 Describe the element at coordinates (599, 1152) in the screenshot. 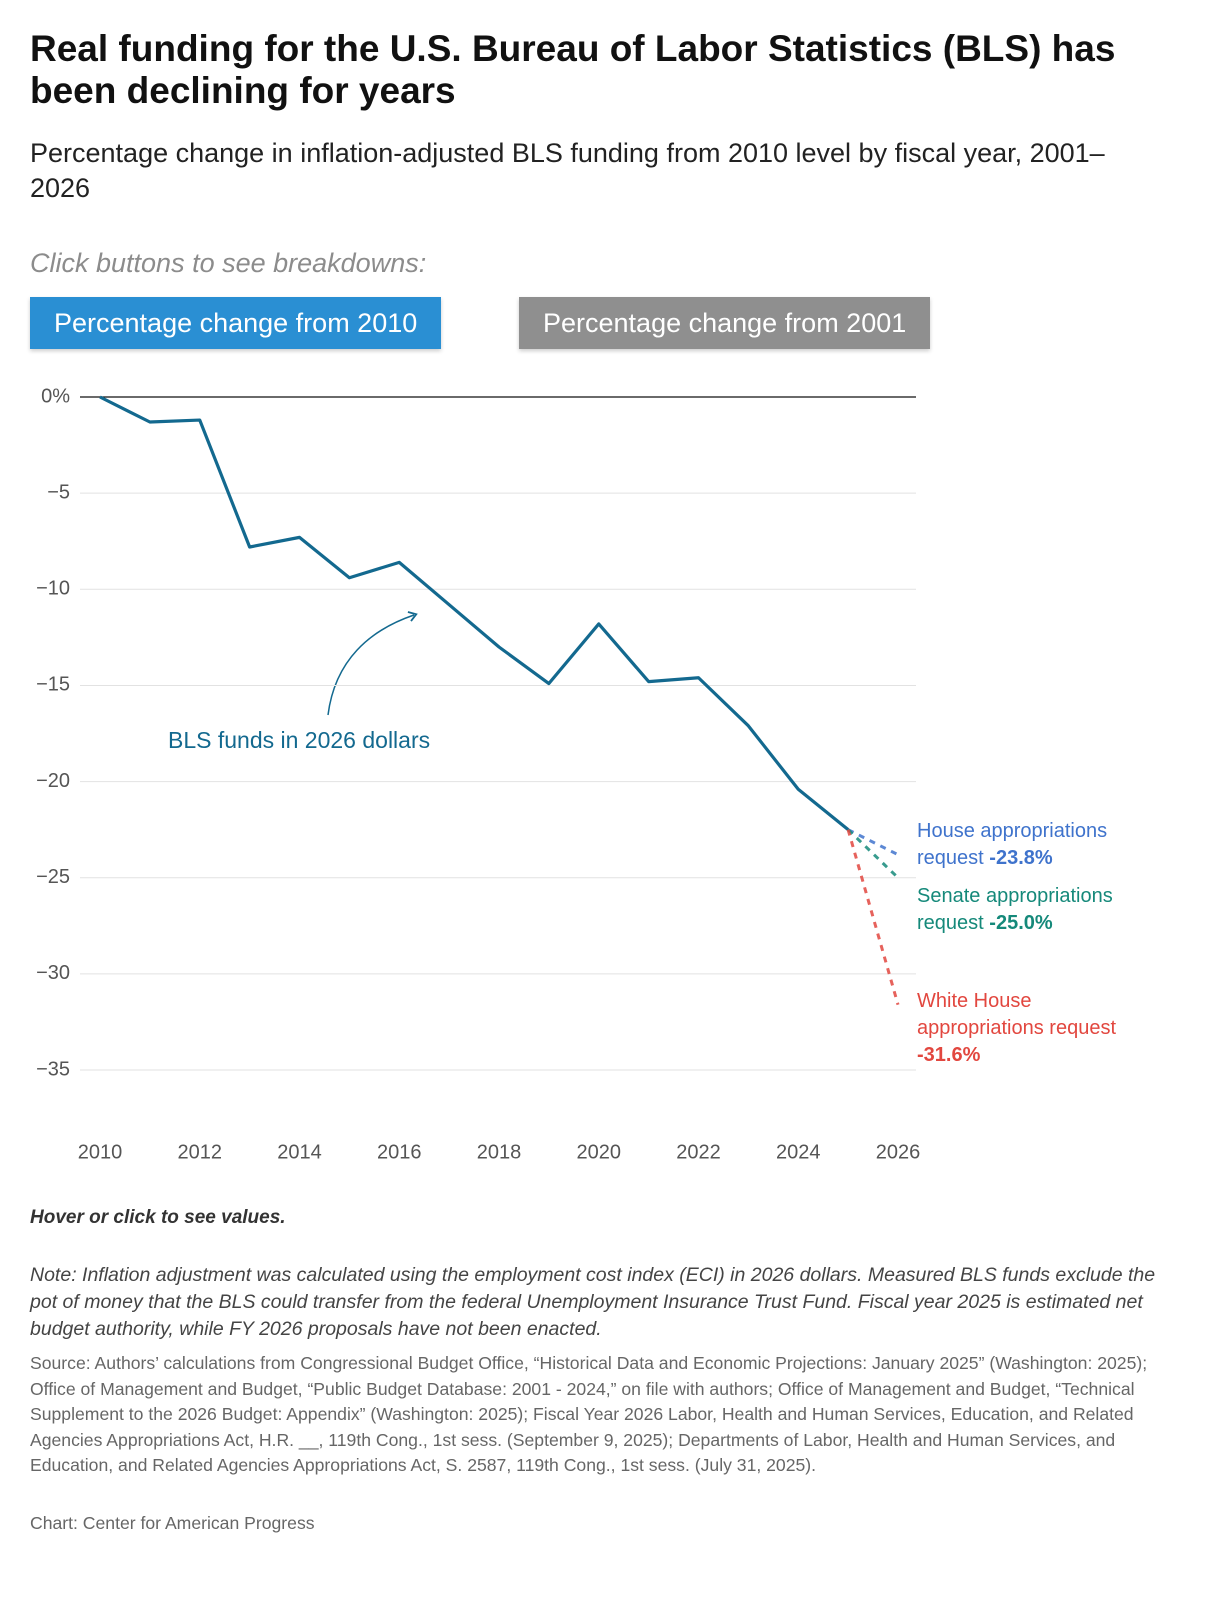

I see `x-tick-label: 2020` at that location.